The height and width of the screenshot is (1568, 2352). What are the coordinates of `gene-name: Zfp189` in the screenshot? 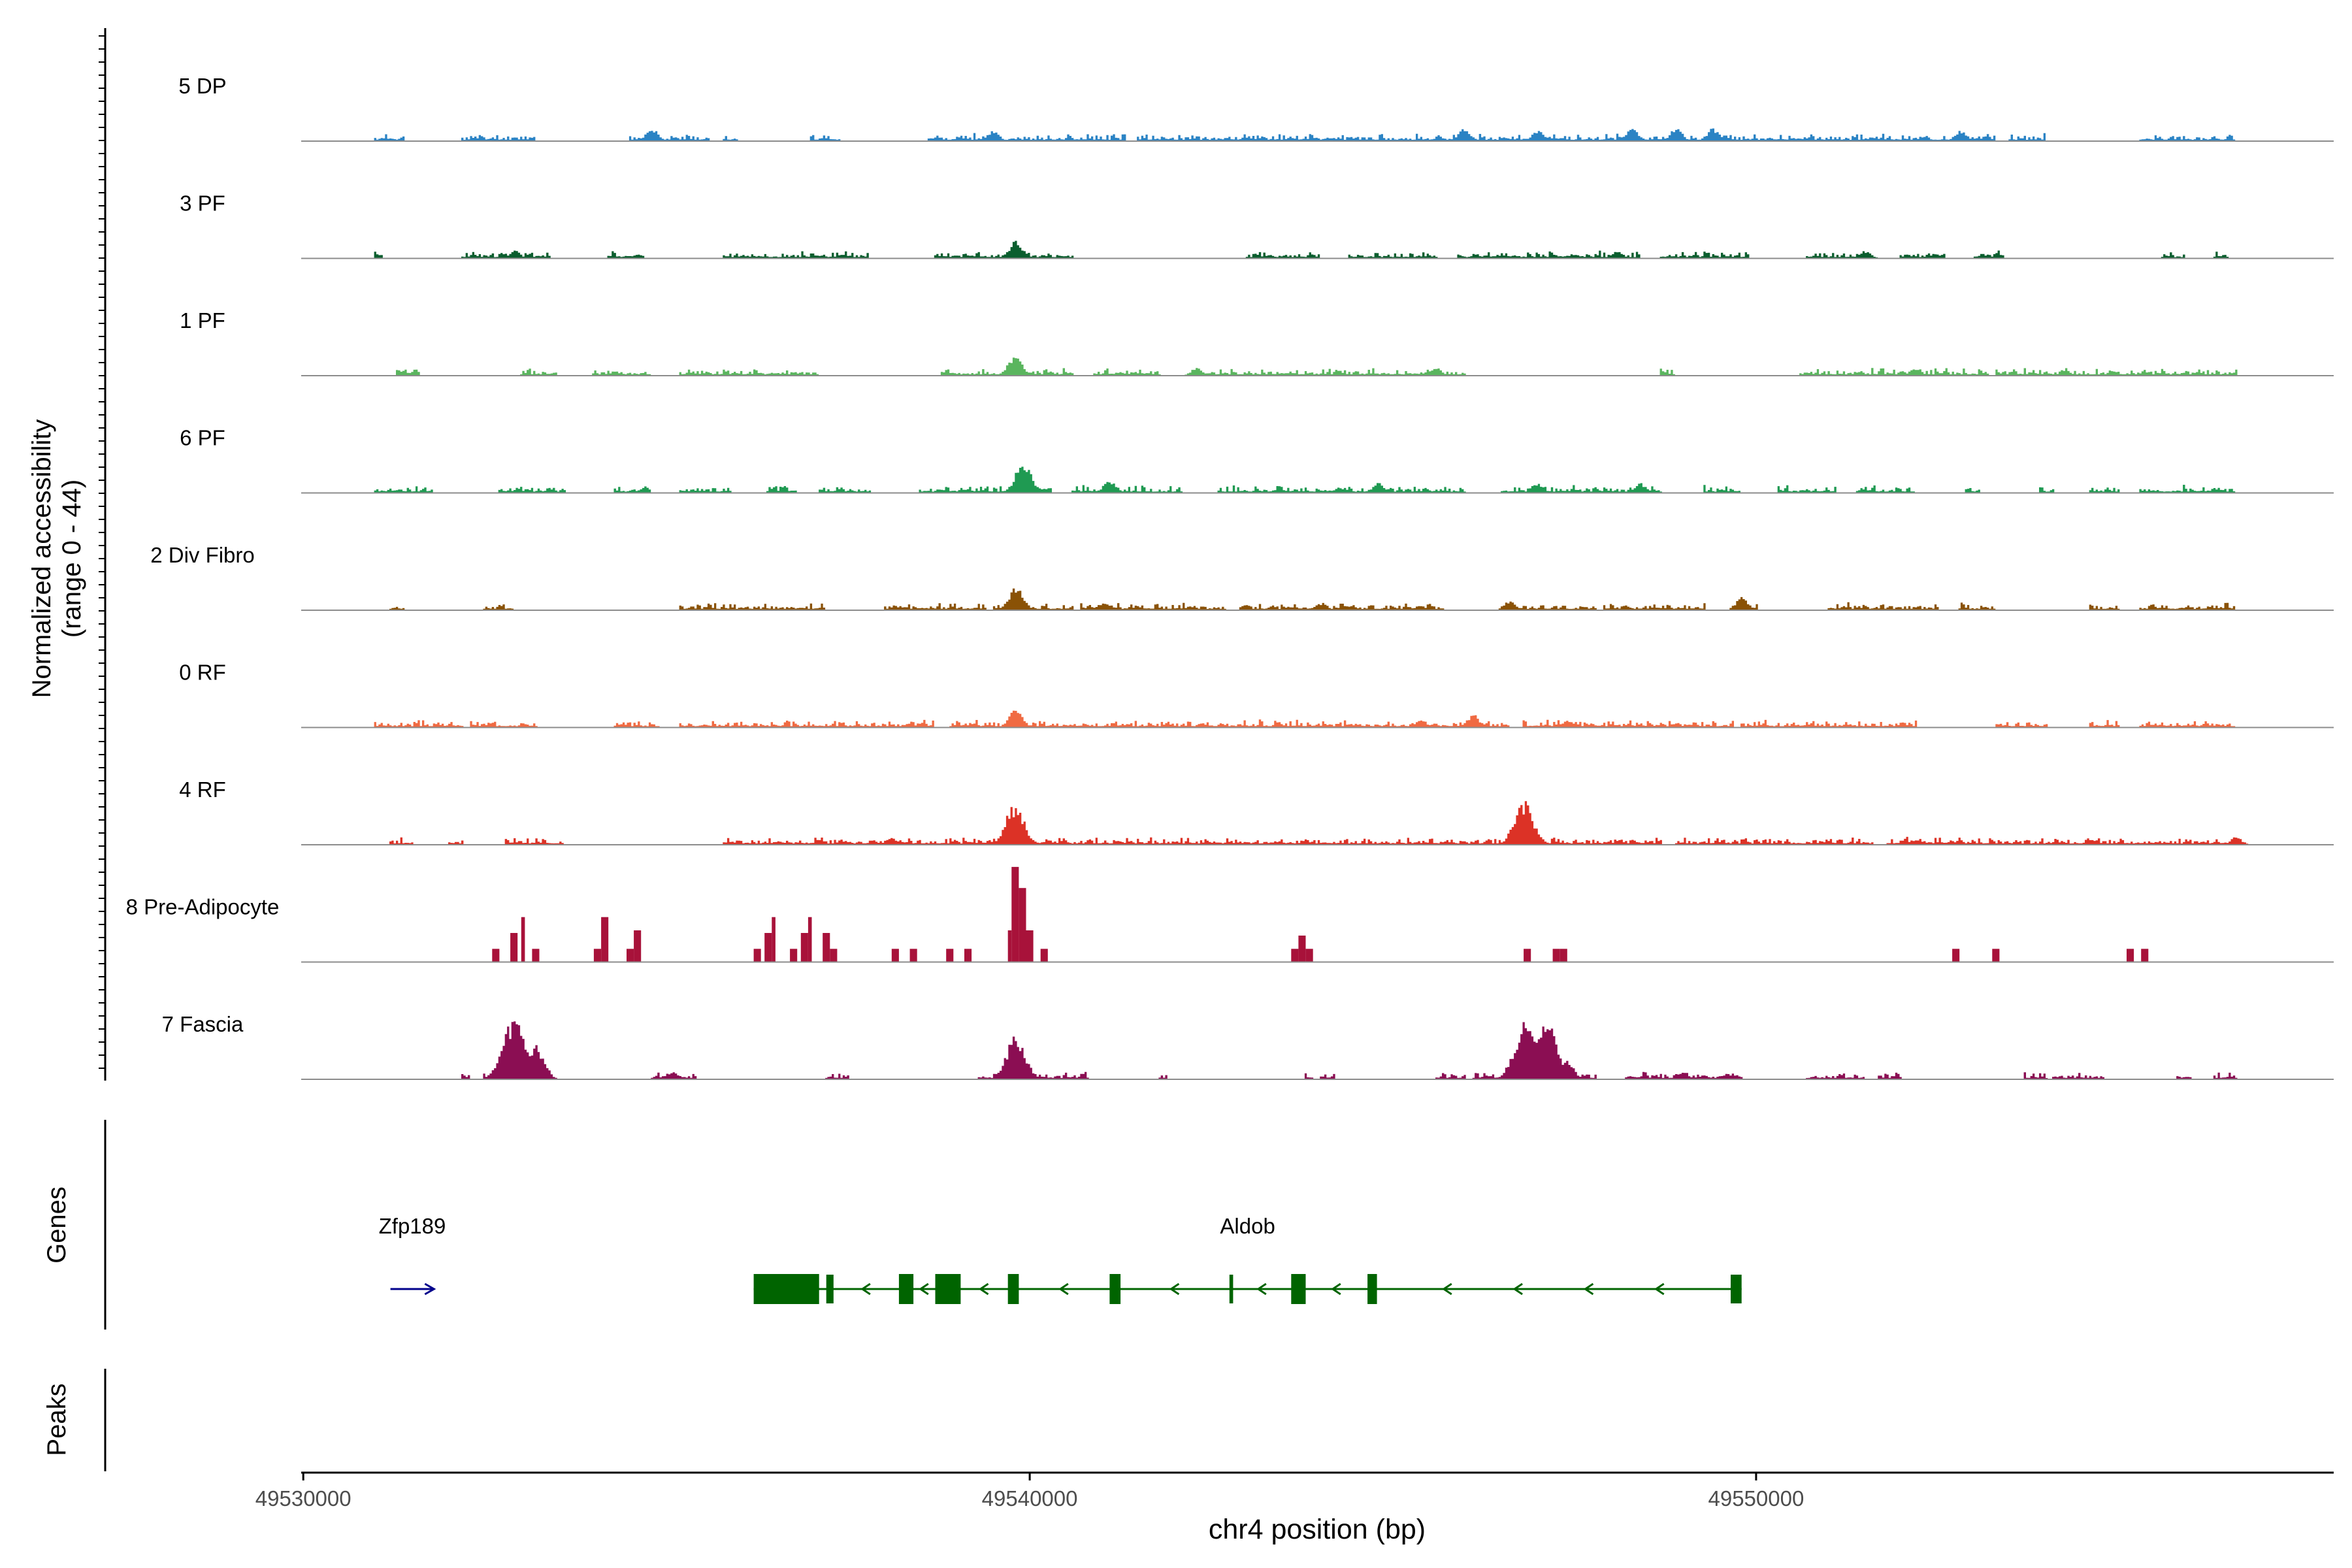 It's located at (412, 1226).